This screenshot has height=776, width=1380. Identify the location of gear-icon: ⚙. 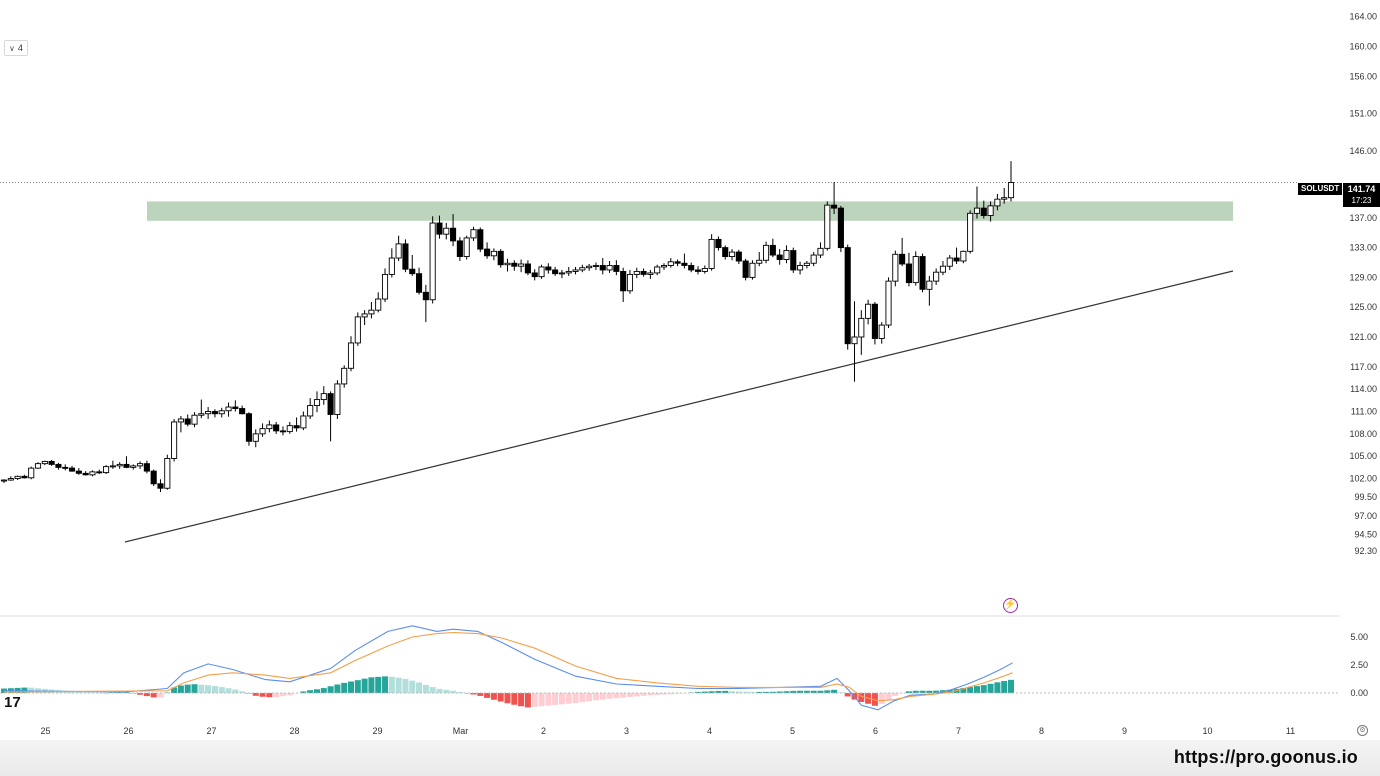
(1362, 730).